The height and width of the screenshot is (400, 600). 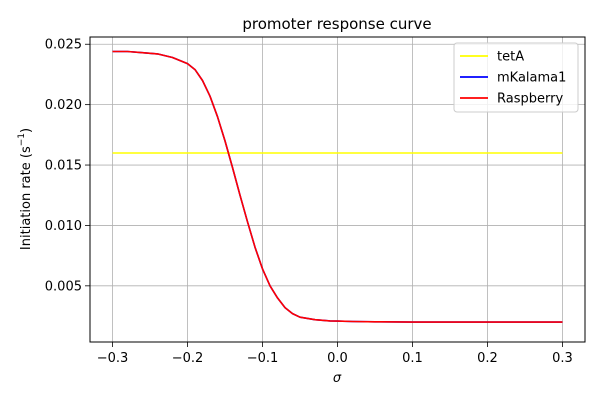 I want to click on y-axis-label-sup: −1, so click(x=22, y=139).